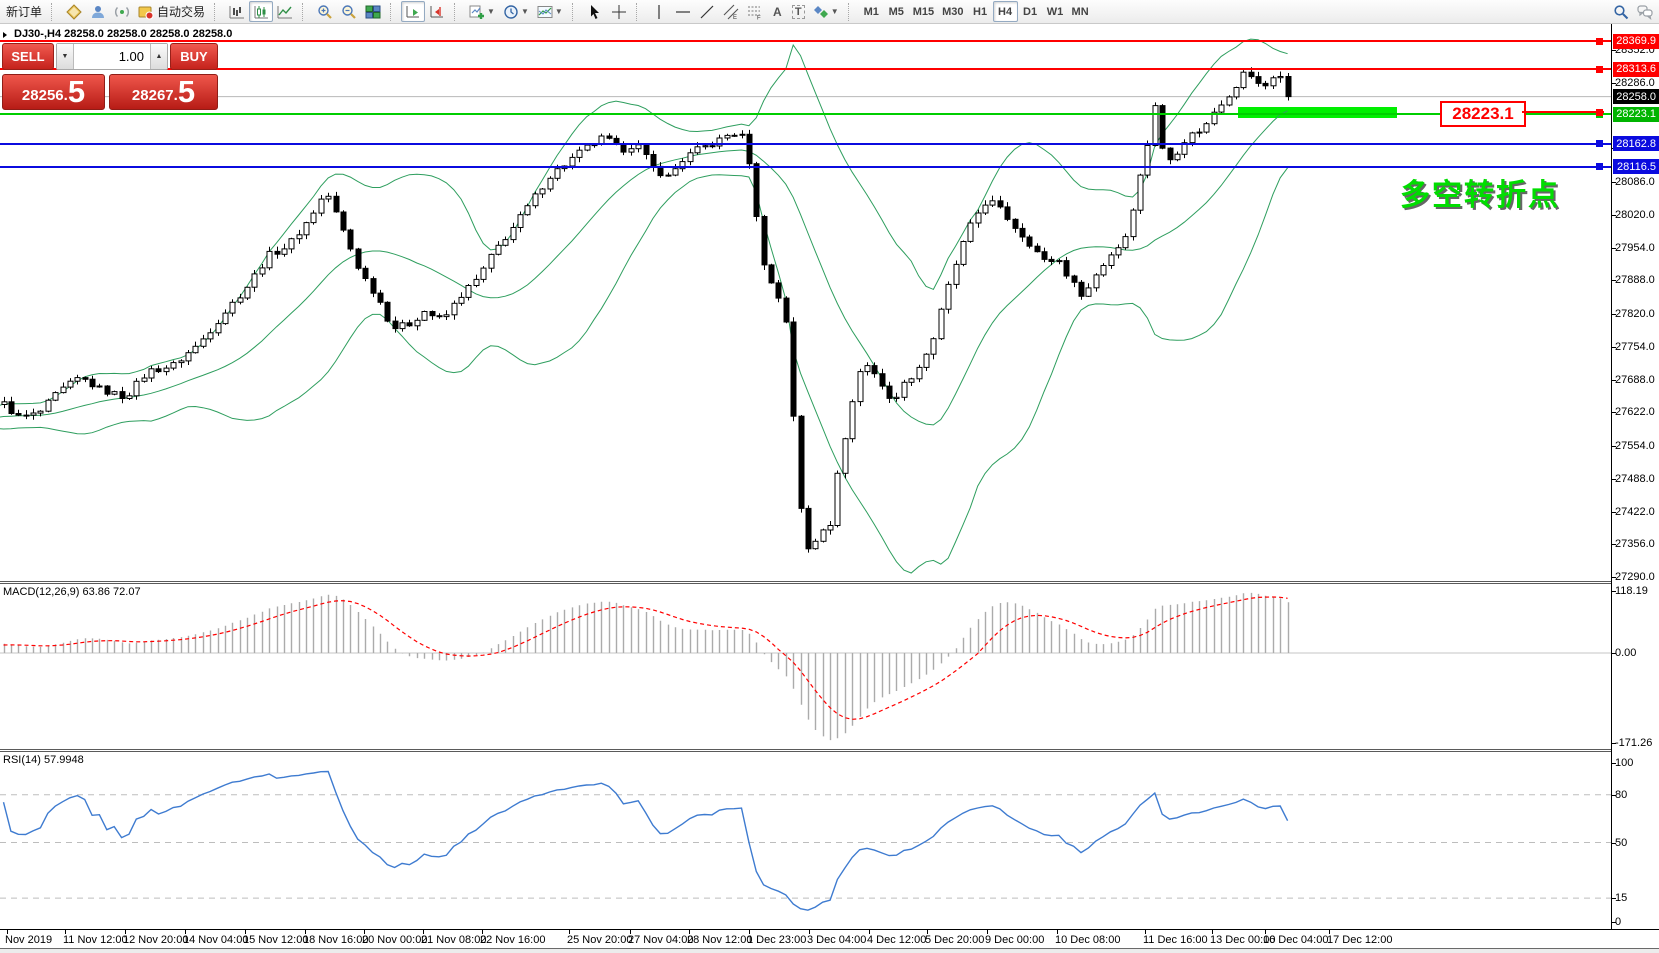 The image size is (1659, 953). I want to click on mql5-community-icon, so click(98, 11).